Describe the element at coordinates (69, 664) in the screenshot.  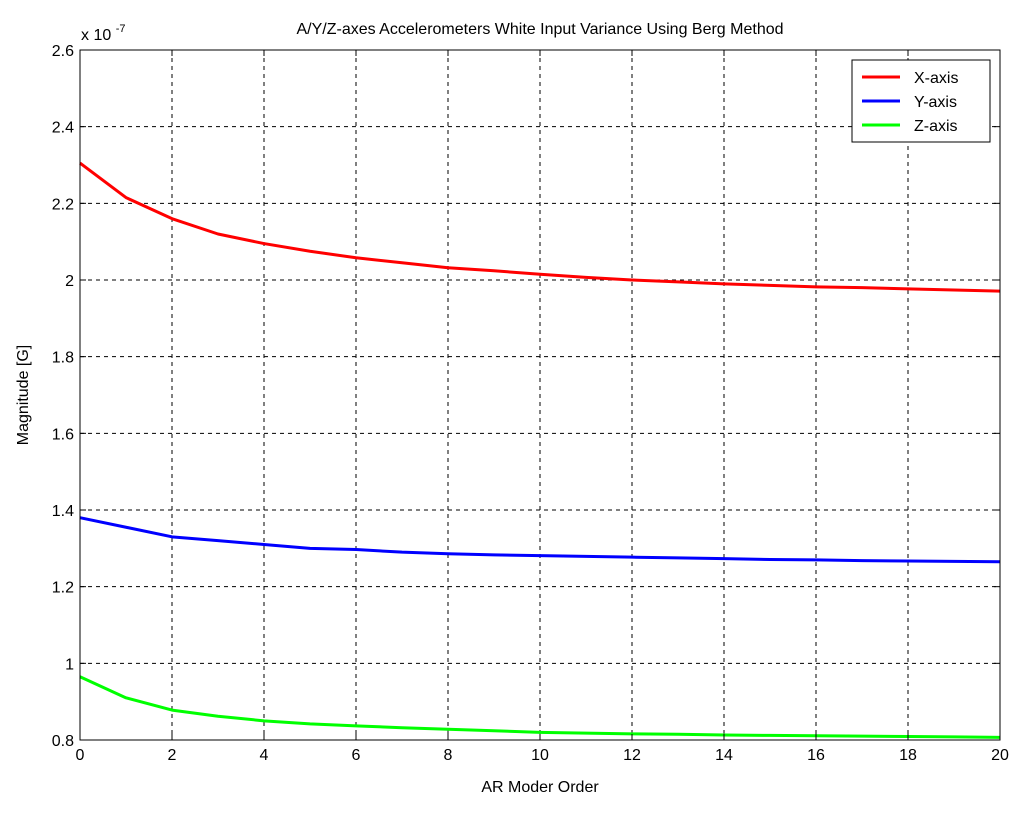
I see `y-tick-label: 1` at that location.